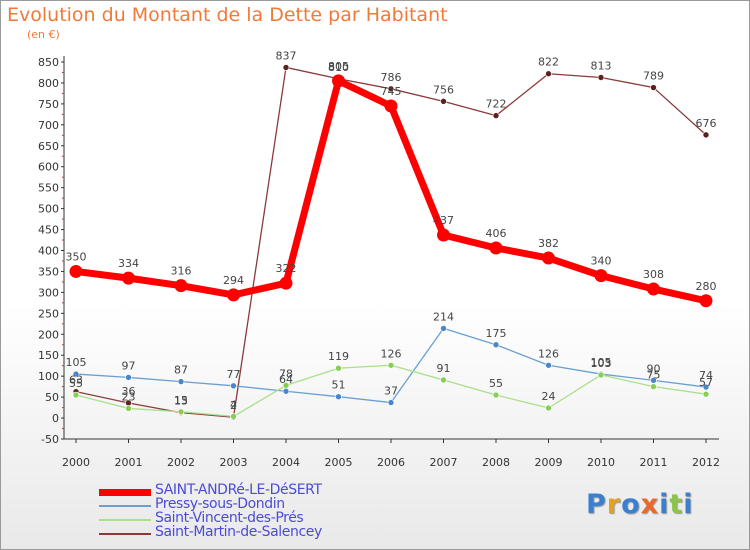 The image size is (750, 550). I want to click on legend-label: Pressy-sous-Dondin, so click(220, 504).